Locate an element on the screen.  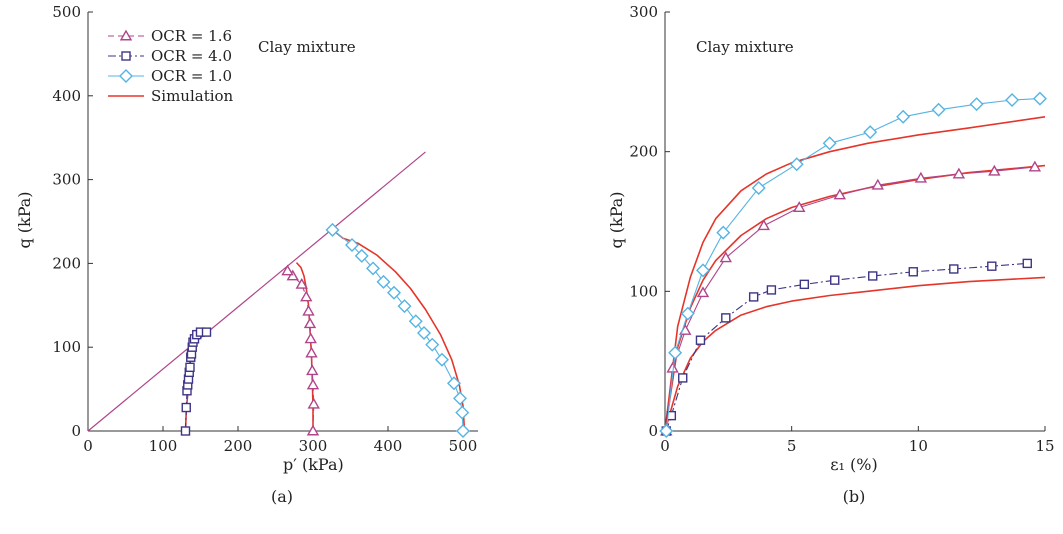
x-tick-label: 10 is located at coordinates (918, 446).